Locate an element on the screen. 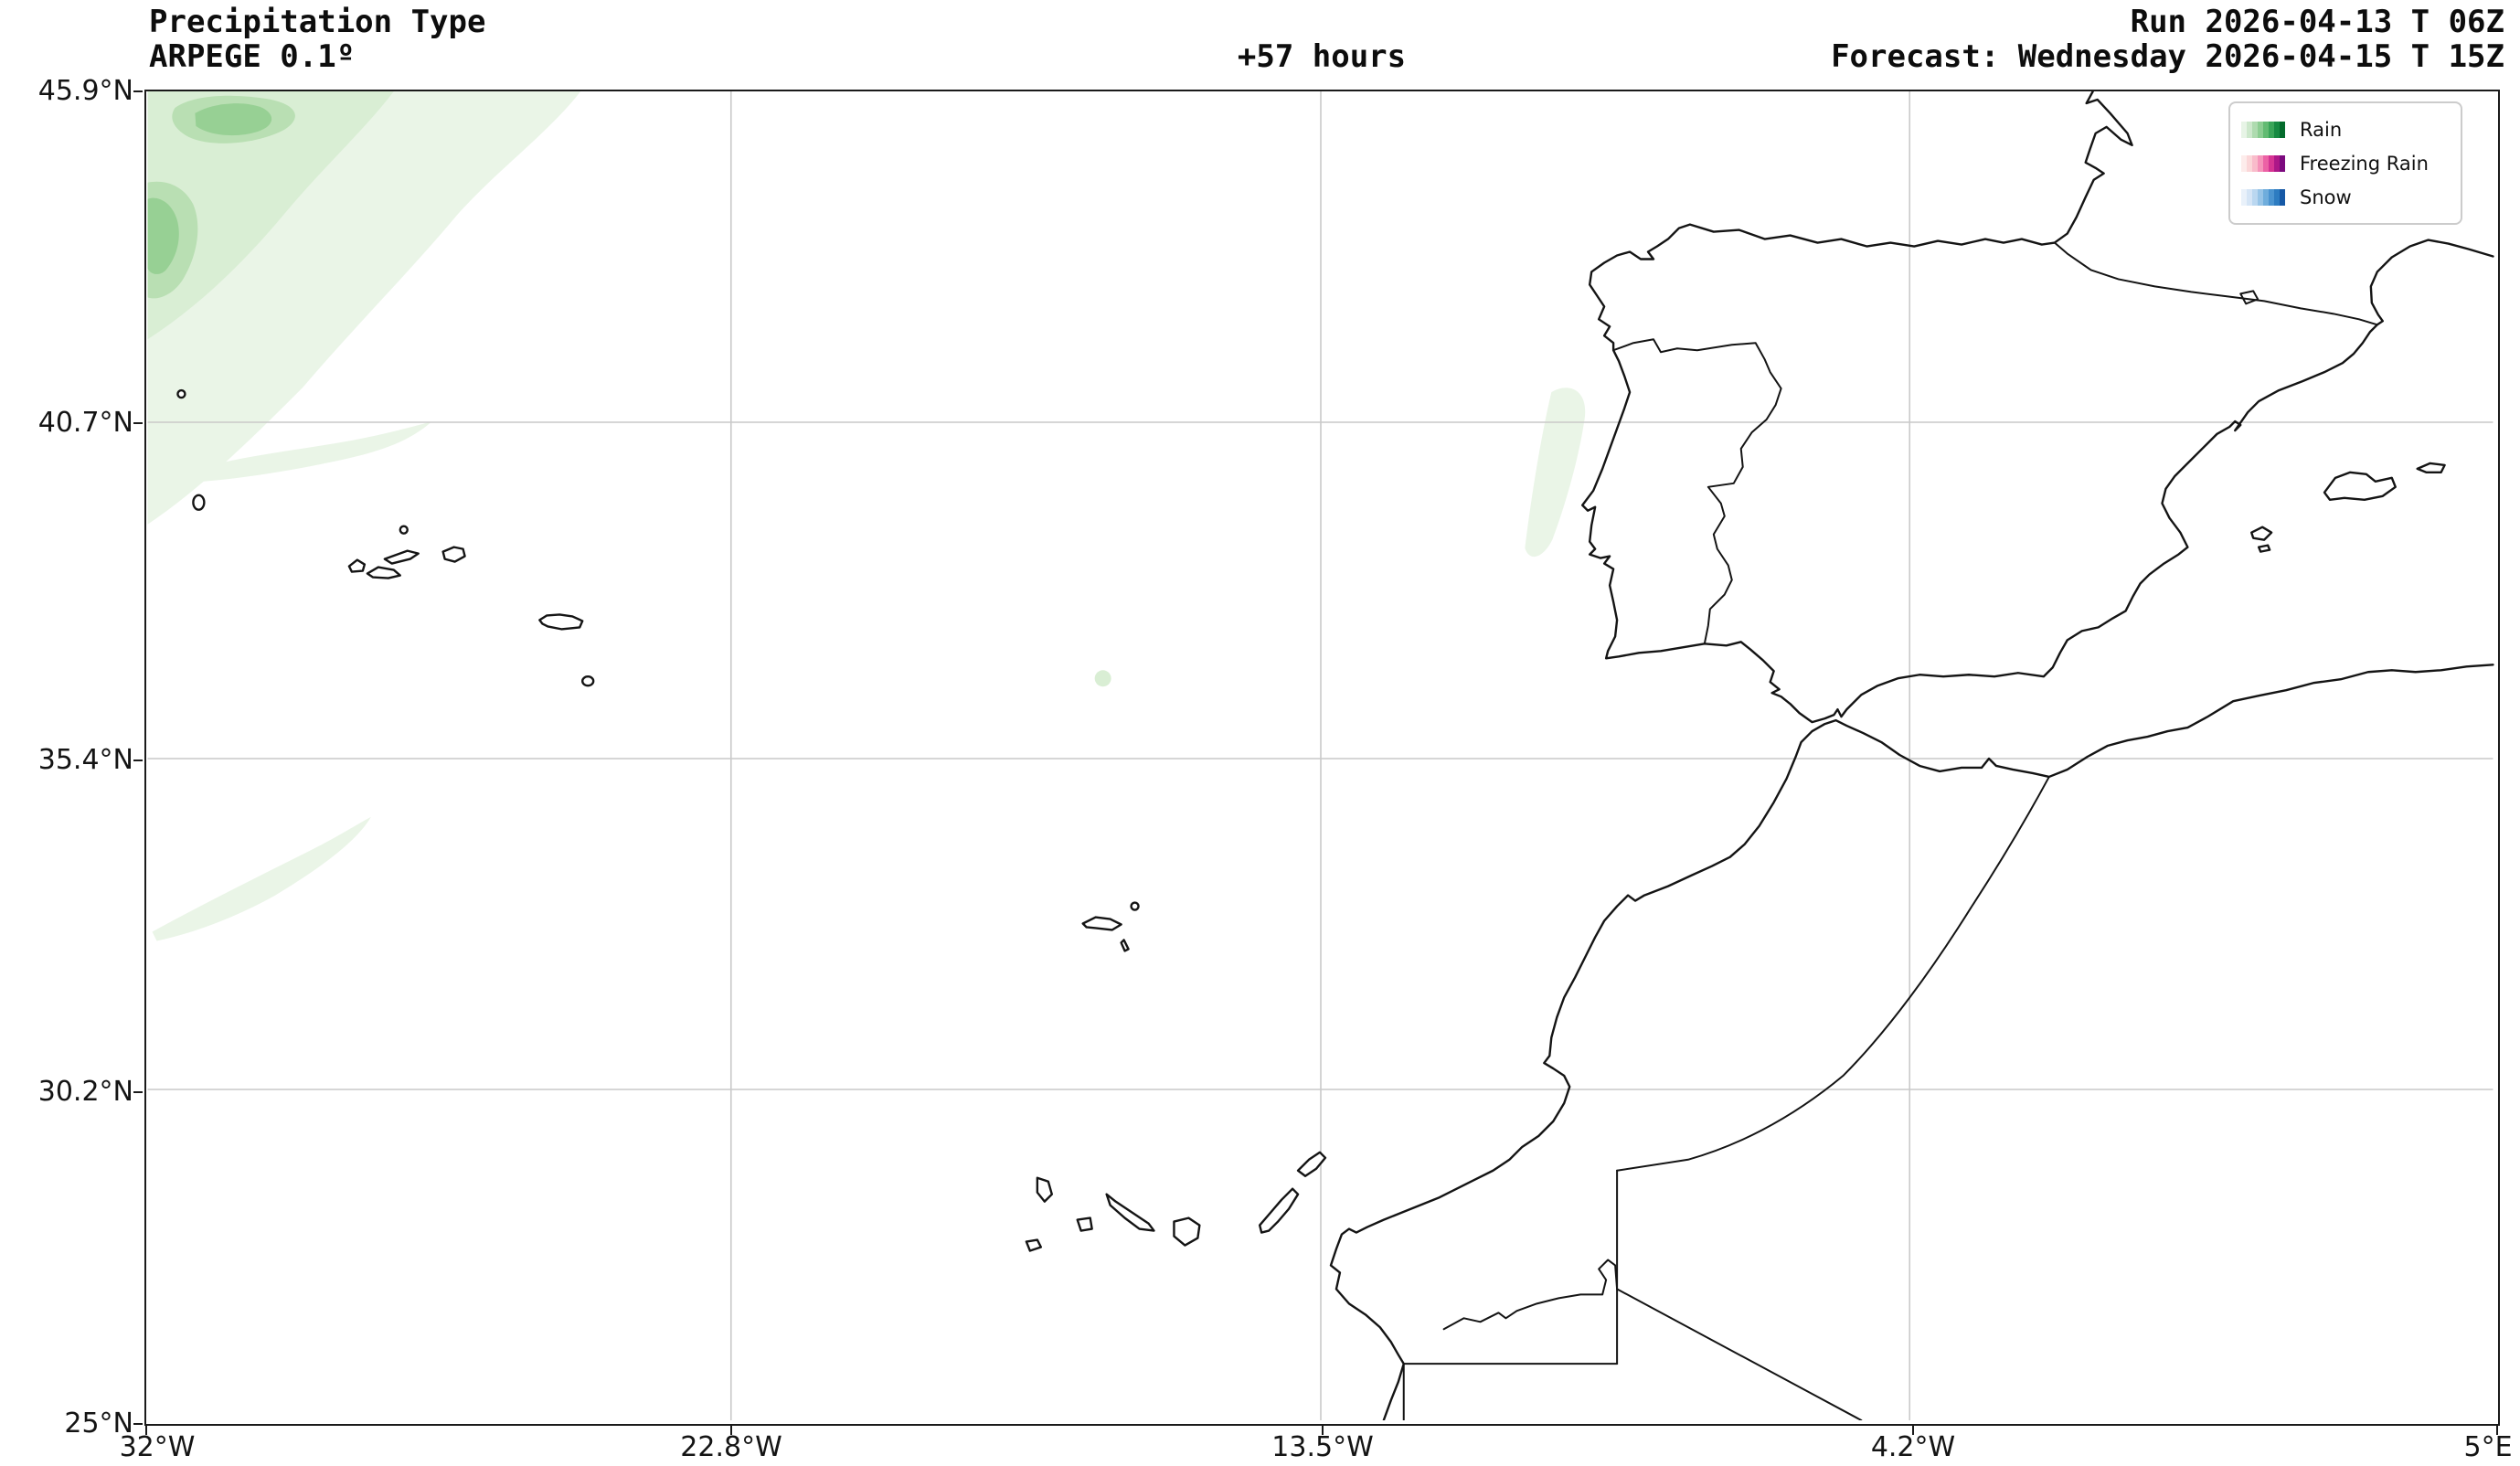 The height and width of the screenshot is (1466, 2520). border-morocco-westernsahara is located at coordinates (1531, 1295).